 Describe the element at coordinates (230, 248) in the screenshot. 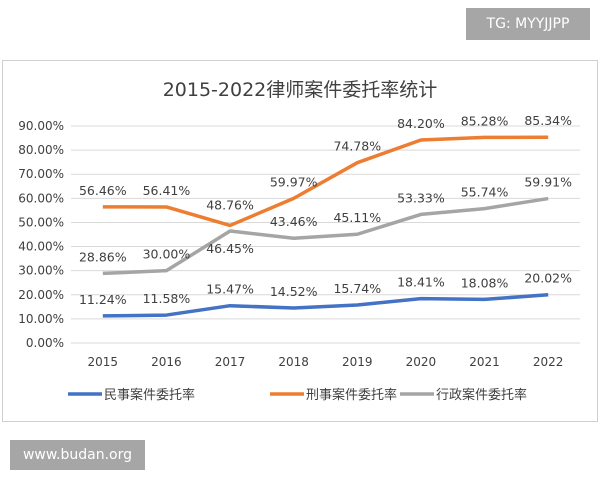

I see `data-label: 46.45%` at that location.